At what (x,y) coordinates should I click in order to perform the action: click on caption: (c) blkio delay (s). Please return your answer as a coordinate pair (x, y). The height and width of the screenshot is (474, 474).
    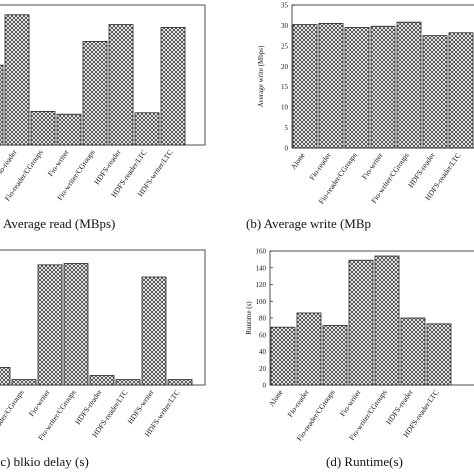
    Looking at the image, I should click on (44, 461).